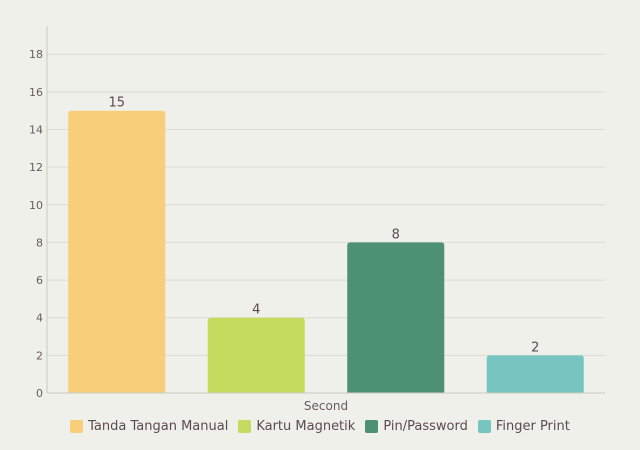  What do you see at coordinates (326, 406) in the screenshot?
I see `x-category-label: Second` at bounding box center [326, 406].